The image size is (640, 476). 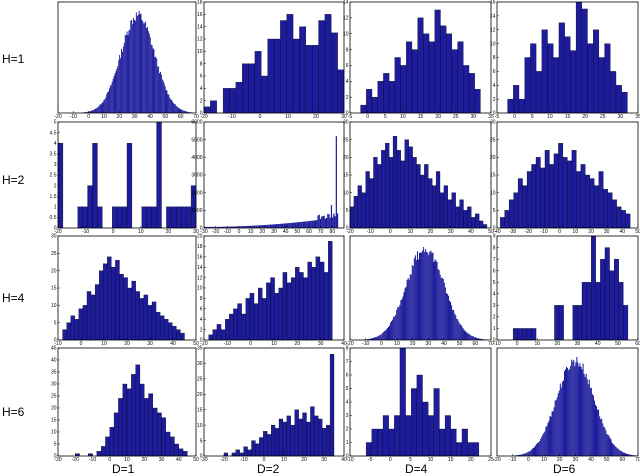 I want to click on xtick-label-h-6-d-2-4: 10, so click(x=284, y=460).